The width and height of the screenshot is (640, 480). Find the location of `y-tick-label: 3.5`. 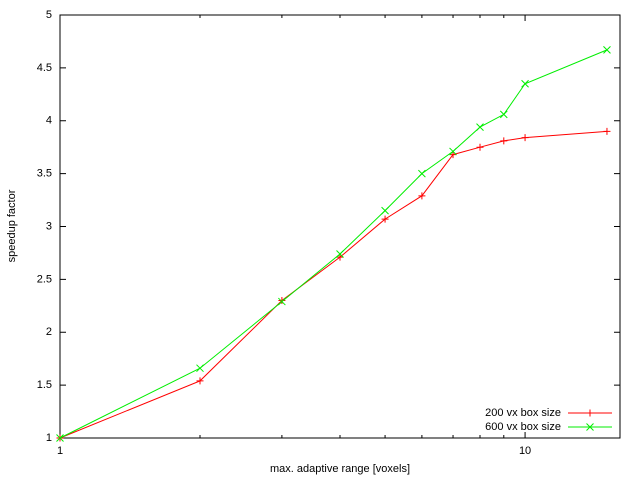

y-tick-label: 3.5 is located at coordinates (44, 174).